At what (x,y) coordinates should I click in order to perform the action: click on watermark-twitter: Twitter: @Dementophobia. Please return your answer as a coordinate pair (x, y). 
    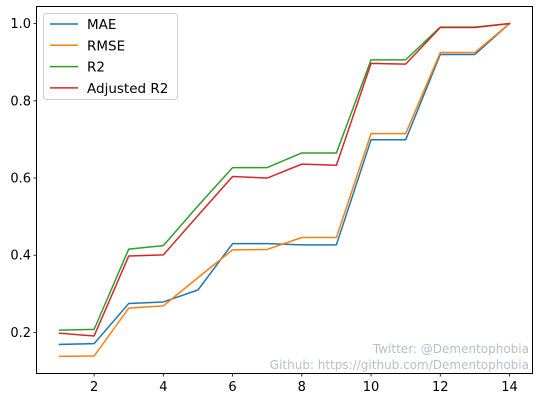
    Looking at the image, I should click on (450, 349).